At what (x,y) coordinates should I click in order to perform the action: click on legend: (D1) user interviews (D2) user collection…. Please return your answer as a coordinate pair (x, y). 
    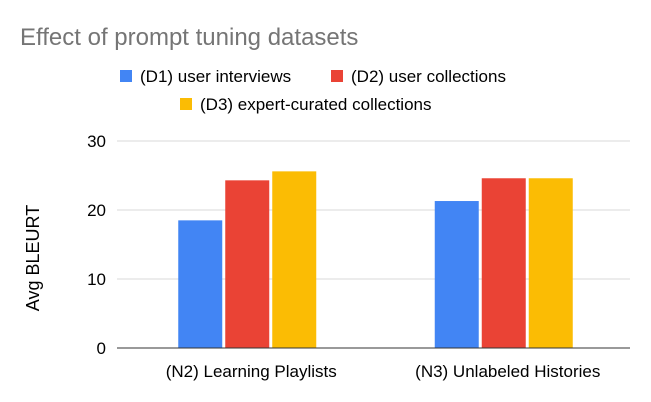
    Looking at the image, I should click on (313, 90).